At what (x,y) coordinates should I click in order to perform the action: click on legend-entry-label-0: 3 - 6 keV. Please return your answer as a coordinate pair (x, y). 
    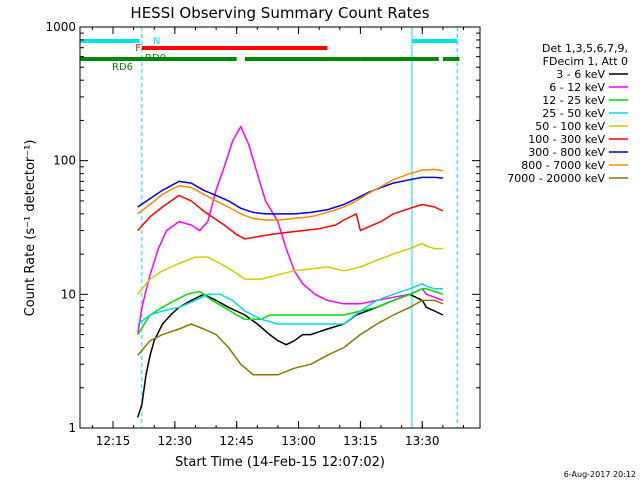
    Looking at the image, I should click on (580, 74).